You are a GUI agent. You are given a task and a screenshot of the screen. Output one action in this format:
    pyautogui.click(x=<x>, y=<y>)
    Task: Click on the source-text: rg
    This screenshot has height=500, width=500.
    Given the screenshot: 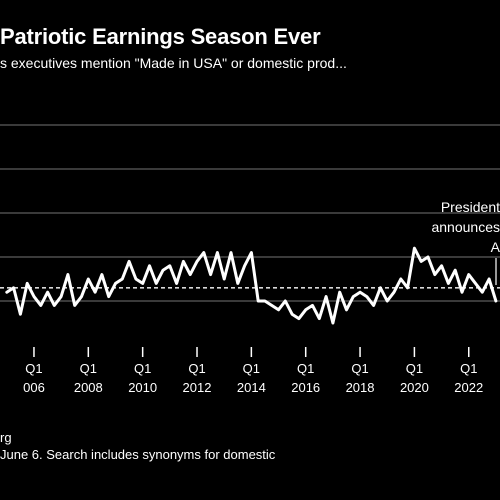 What is the action you would take?
    pyautogui.click(x=6, y=437)
    